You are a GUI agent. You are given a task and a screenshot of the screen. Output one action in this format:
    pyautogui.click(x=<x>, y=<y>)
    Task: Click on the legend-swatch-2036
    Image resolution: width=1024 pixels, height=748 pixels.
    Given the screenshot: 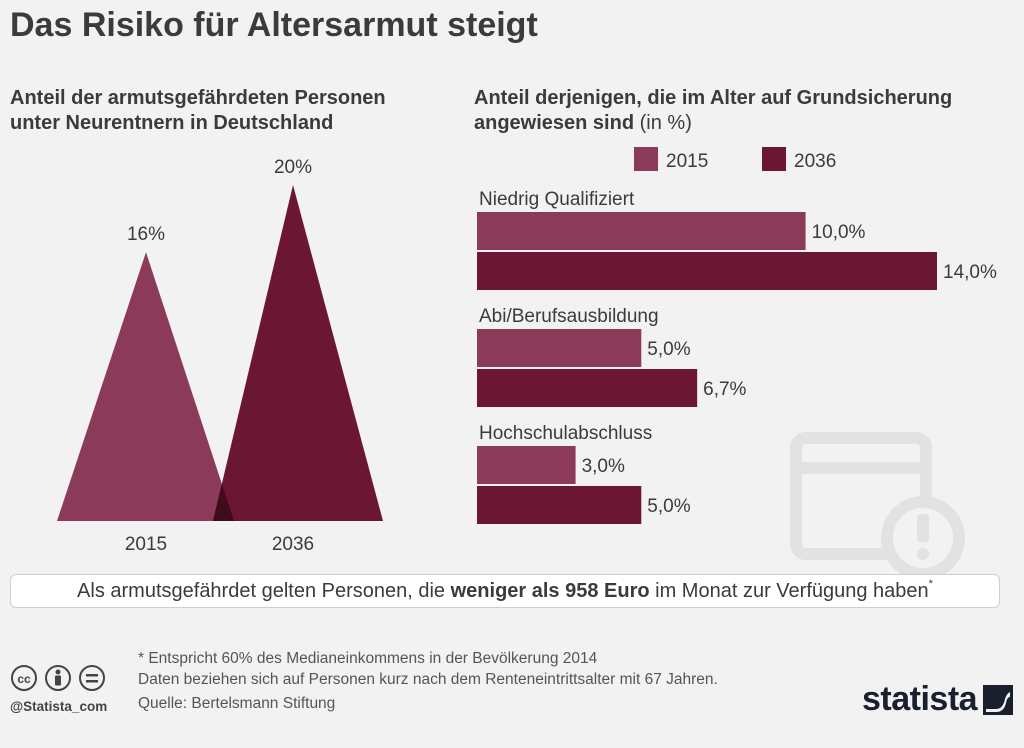 What is the action you would take?
    pyautogui.click(x=774, y=159)
    